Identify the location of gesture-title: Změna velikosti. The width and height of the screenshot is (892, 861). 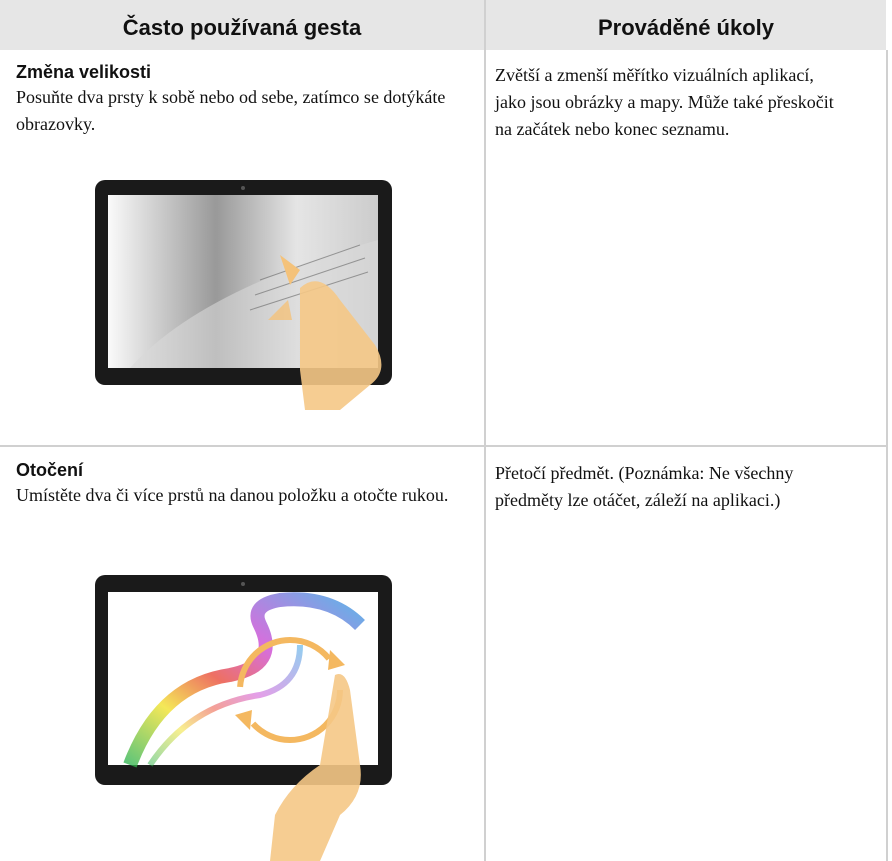
(84, 72).